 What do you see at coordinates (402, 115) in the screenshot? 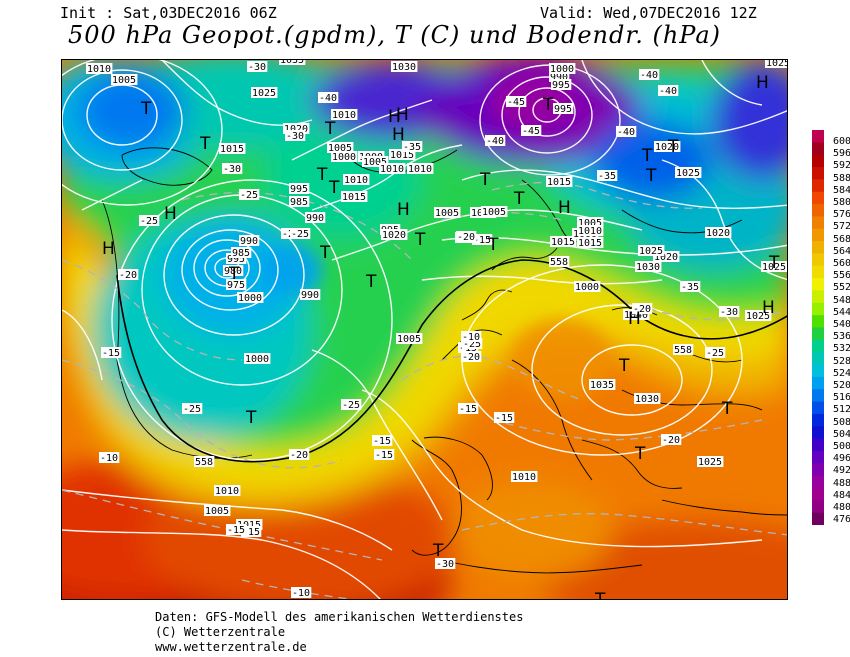
I see `high-pressure-marker: H` at bounding box center [402, 115].